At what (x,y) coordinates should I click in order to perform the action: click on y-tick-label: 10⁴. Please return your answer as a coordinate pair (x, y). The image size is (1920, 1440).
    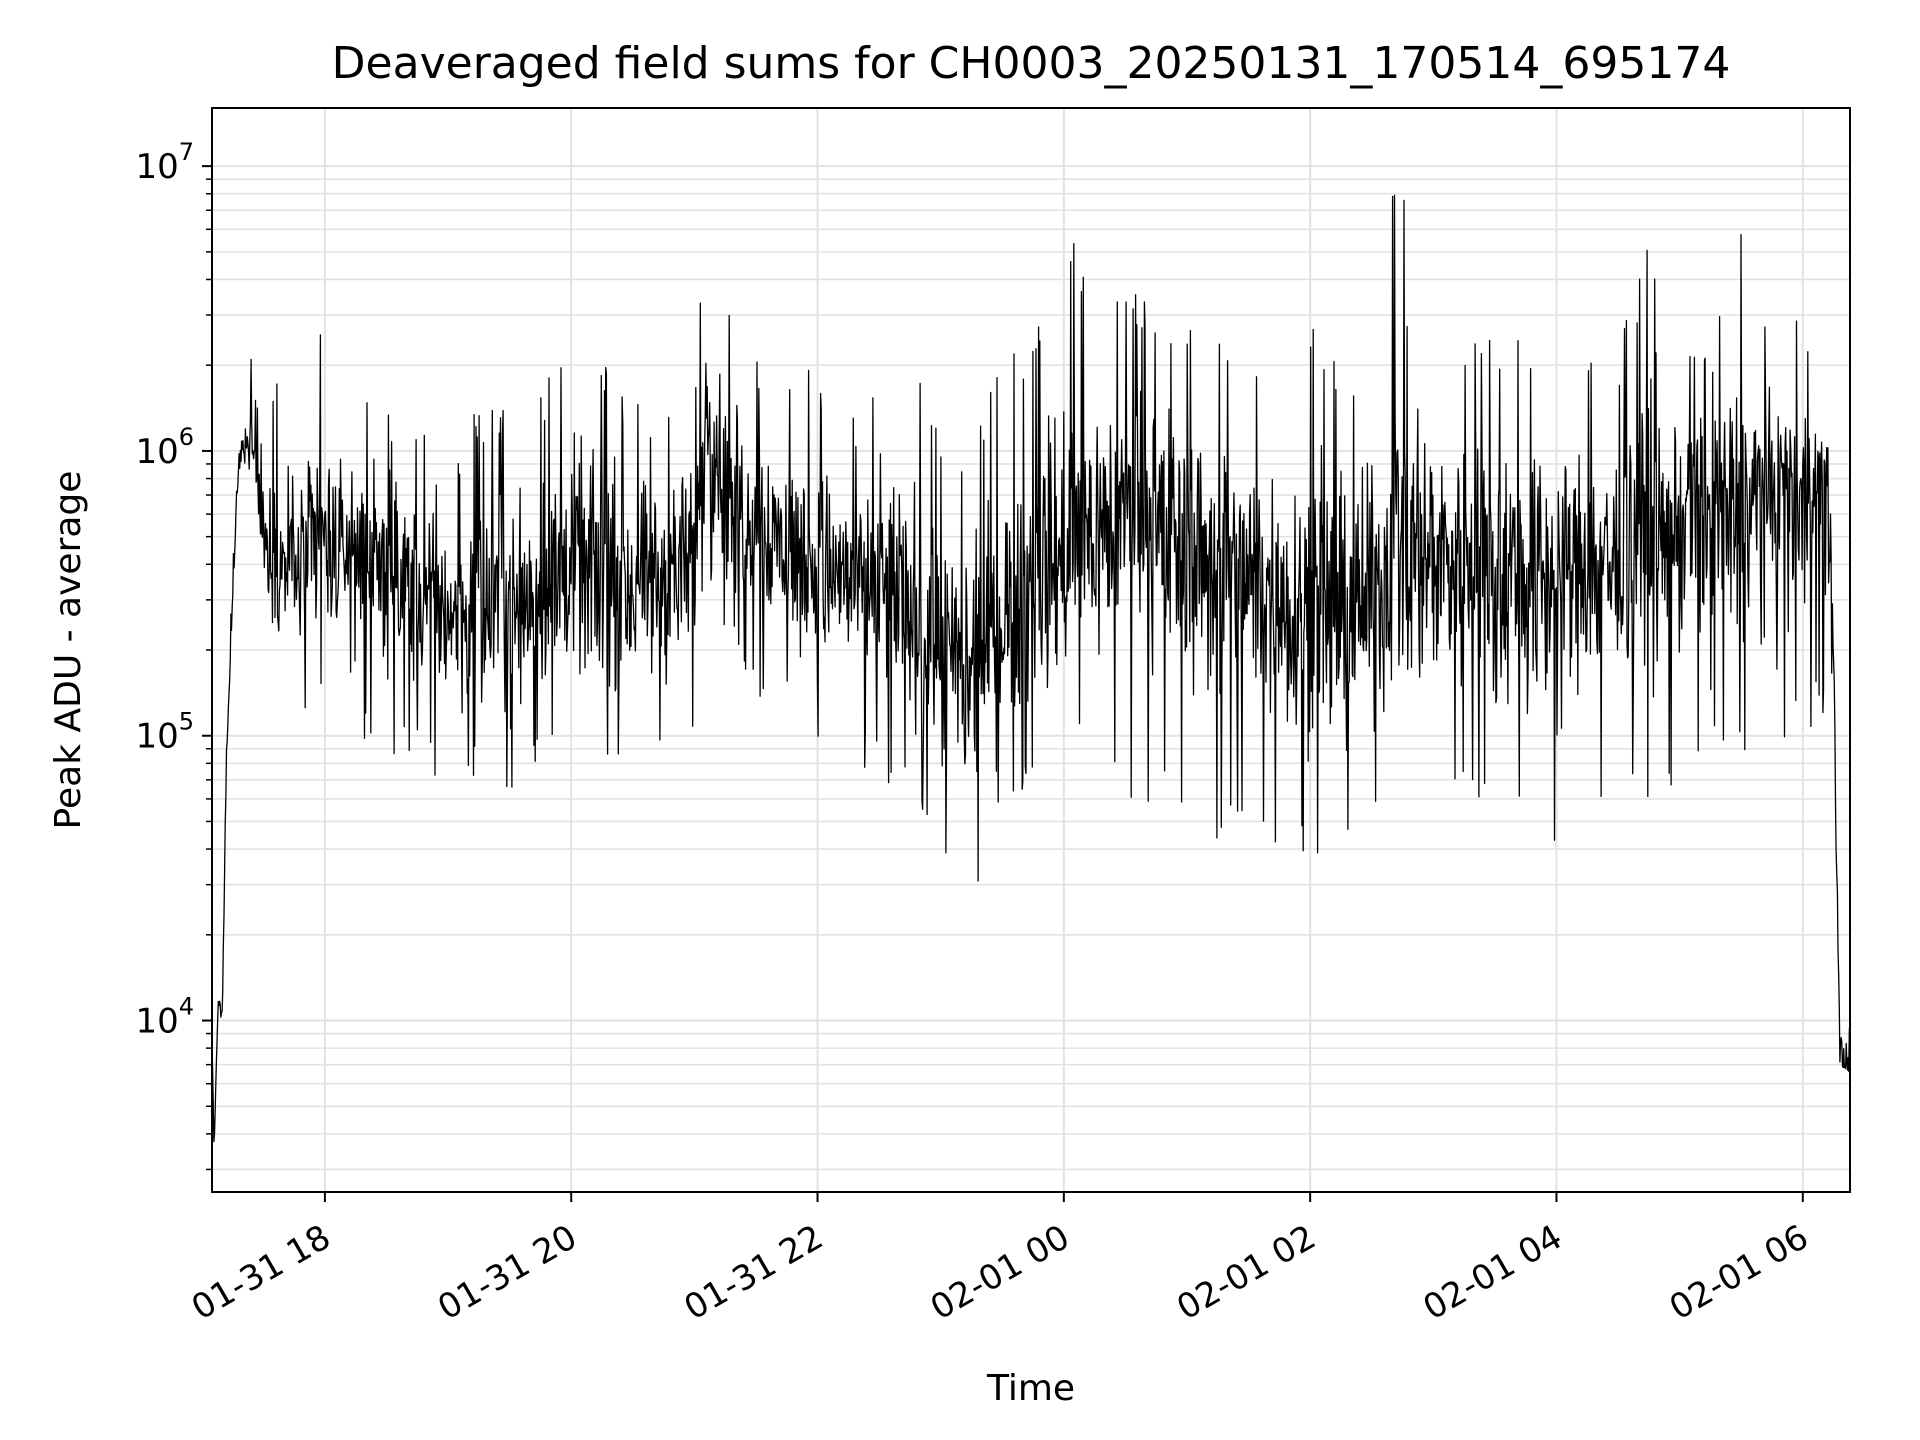
    Looking at the image, I should click on (164, 1017).